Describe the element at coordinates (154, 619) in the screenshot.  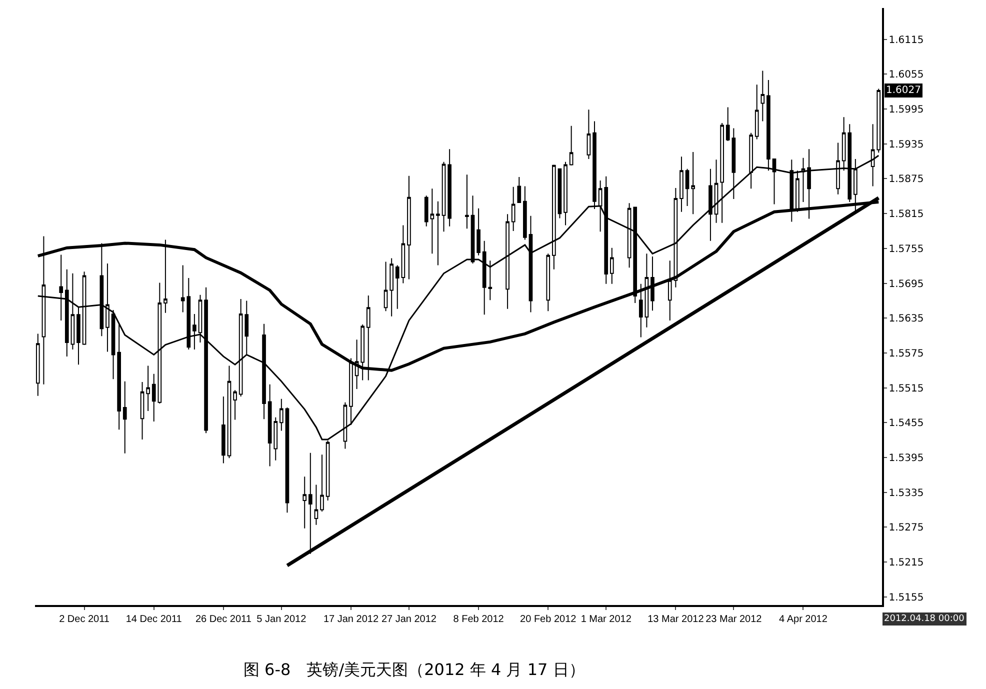
I see `x-tick-label: 14 Dec 2011` at that location.